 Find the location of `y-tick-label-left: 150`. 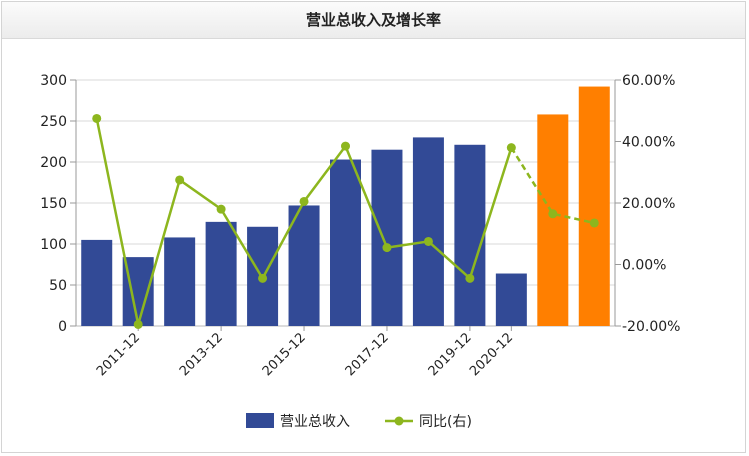

y-tick-label-left: 150 is located at coordinates (53, 204).